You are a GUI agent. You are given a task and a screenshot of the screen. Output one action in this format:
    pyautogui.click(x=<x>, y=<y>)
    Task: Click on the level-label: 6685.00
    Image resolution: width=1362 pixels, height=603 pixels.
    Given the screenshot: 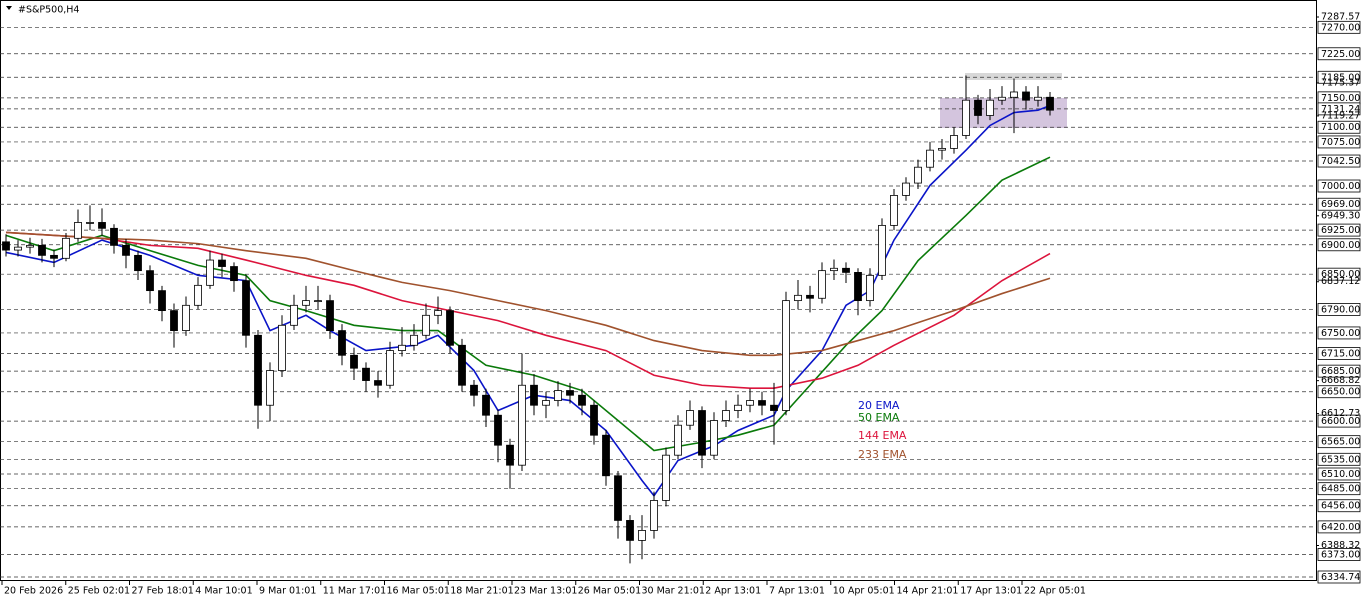 What is the action you would take?
    pyautogui.click(x=1340, y=371)
    